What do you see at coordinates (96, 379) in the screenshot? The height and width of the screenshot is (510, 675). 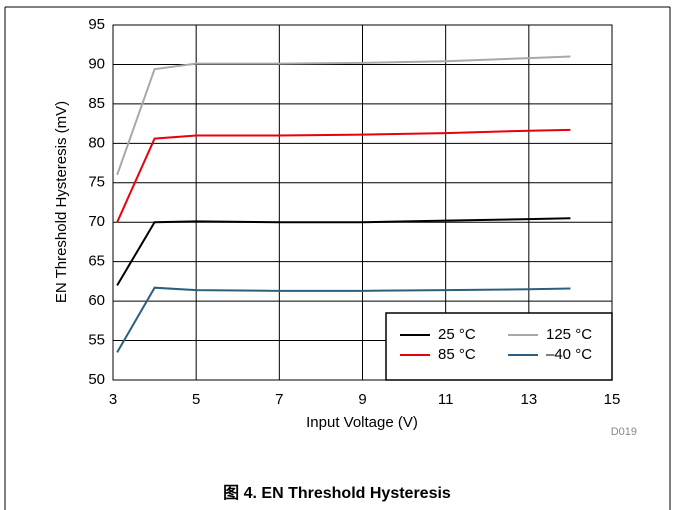 I see `y-tick-label: 50` at bounding box center [96, 379].